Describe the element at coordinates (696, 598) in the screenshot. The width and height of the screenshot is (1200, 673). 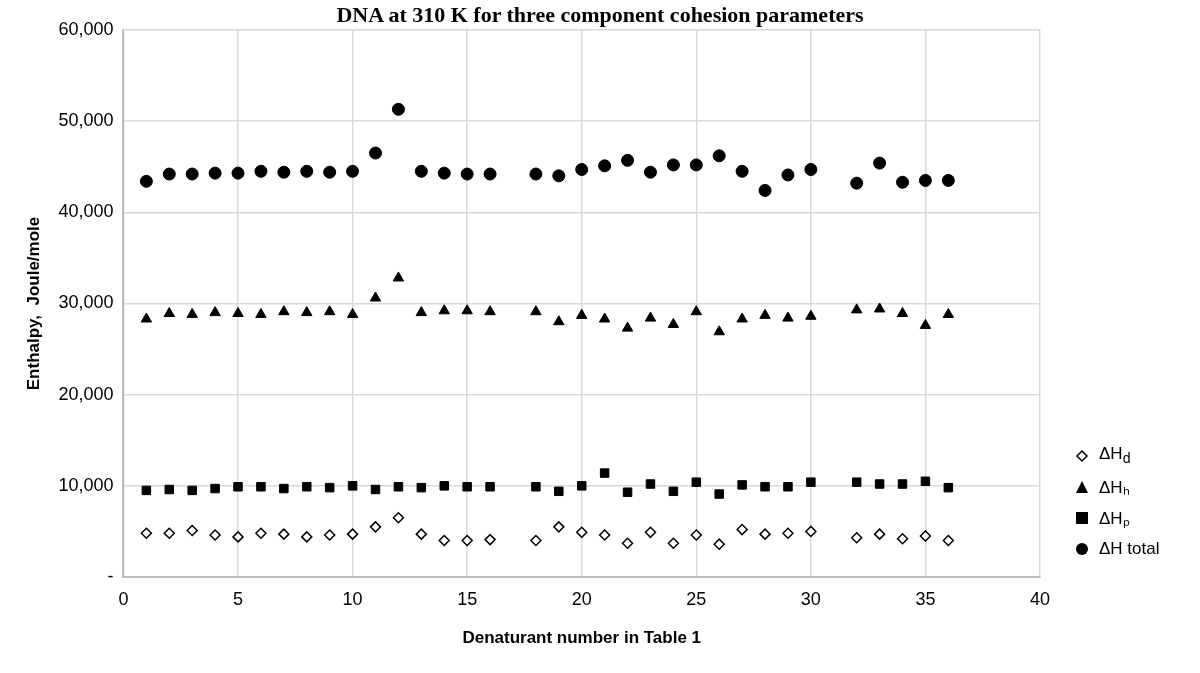
I see `x-tick-label: 25` at that location.